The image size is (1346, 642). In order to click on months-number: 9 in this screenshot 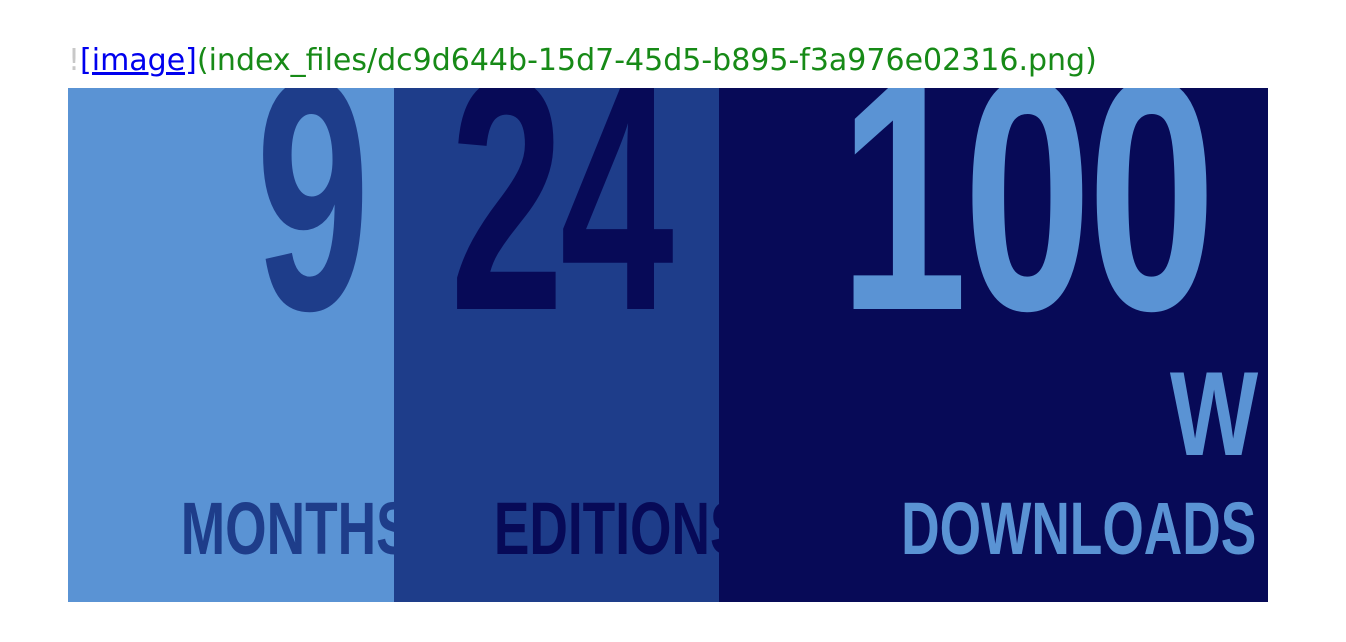, I will do `click(313, 233)`.